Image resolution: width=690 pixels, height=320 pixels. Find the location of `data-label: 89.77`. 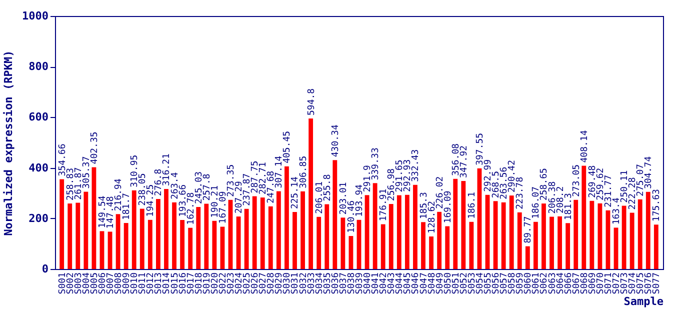

data-label: 89.77 is located at coordinates (529, 230).